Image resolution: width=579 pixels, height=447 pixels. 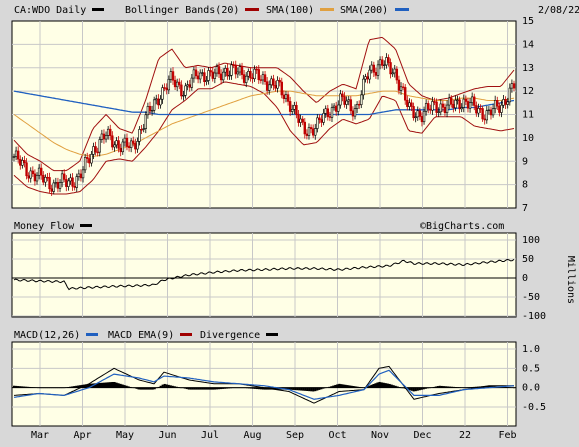 What do you see at coordinates (462, 226) in the screenshot?
I see `watermark: ©BigCharts.com` at bounding box center [462, 226].